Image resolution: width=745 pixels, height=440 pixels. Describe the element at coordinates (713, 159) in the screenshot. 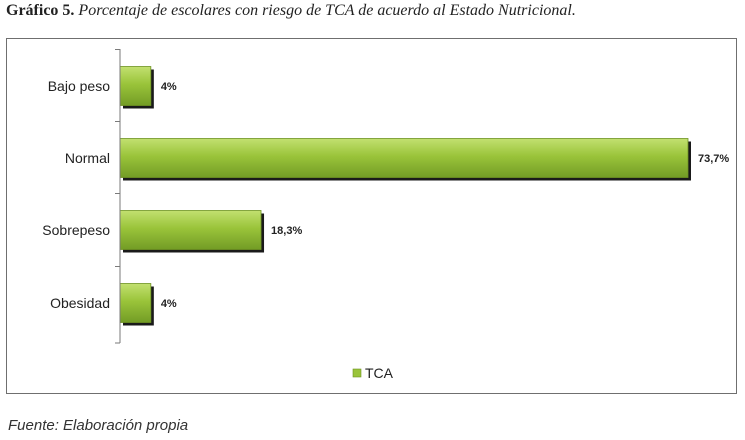

I see `data-label: 73,7%` at that location.